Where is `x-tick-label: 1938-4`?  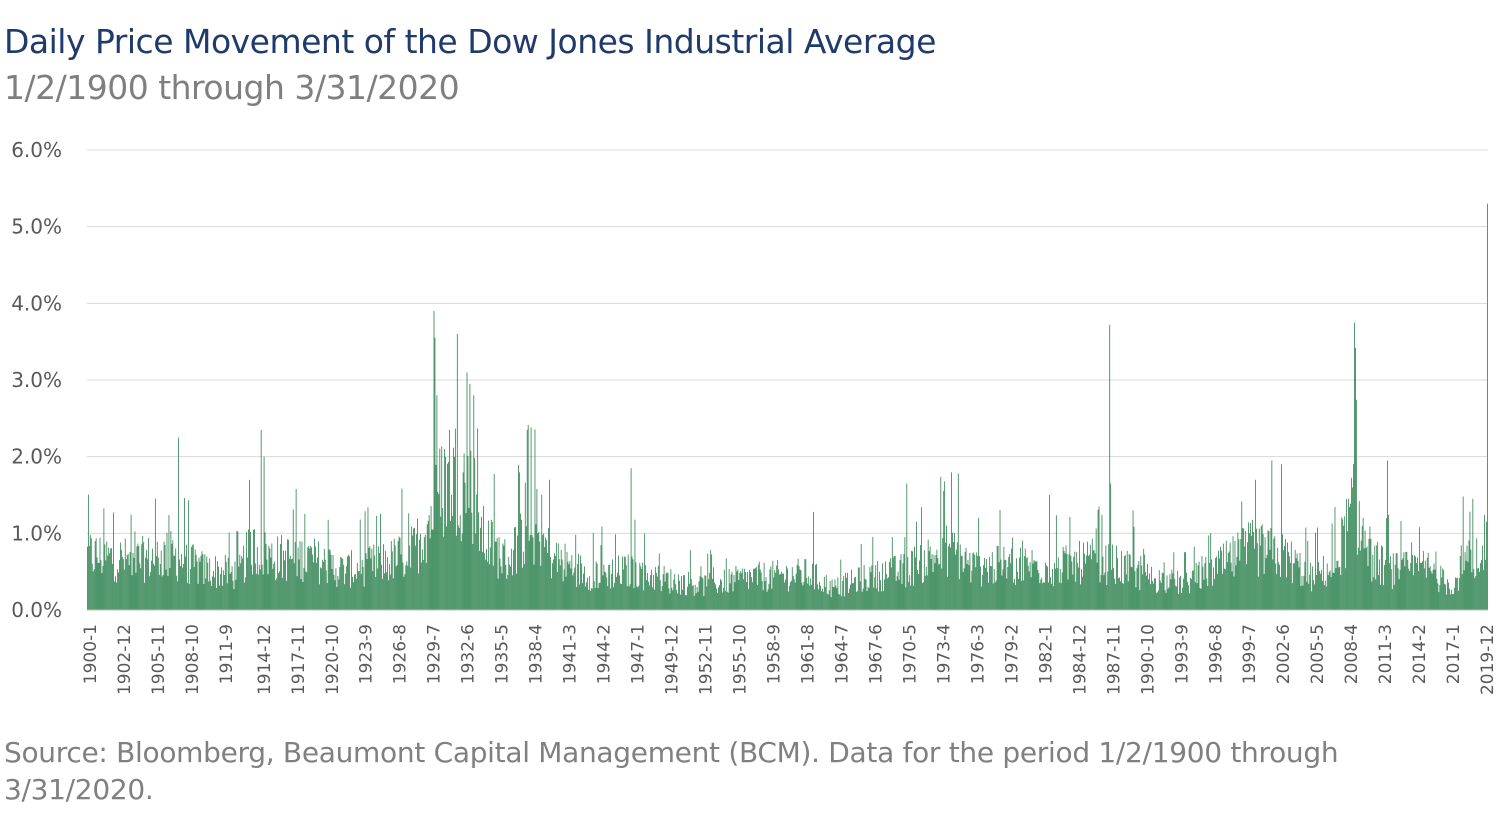
x-tick-label: 1938-4 is located at coordinates (537, 654).